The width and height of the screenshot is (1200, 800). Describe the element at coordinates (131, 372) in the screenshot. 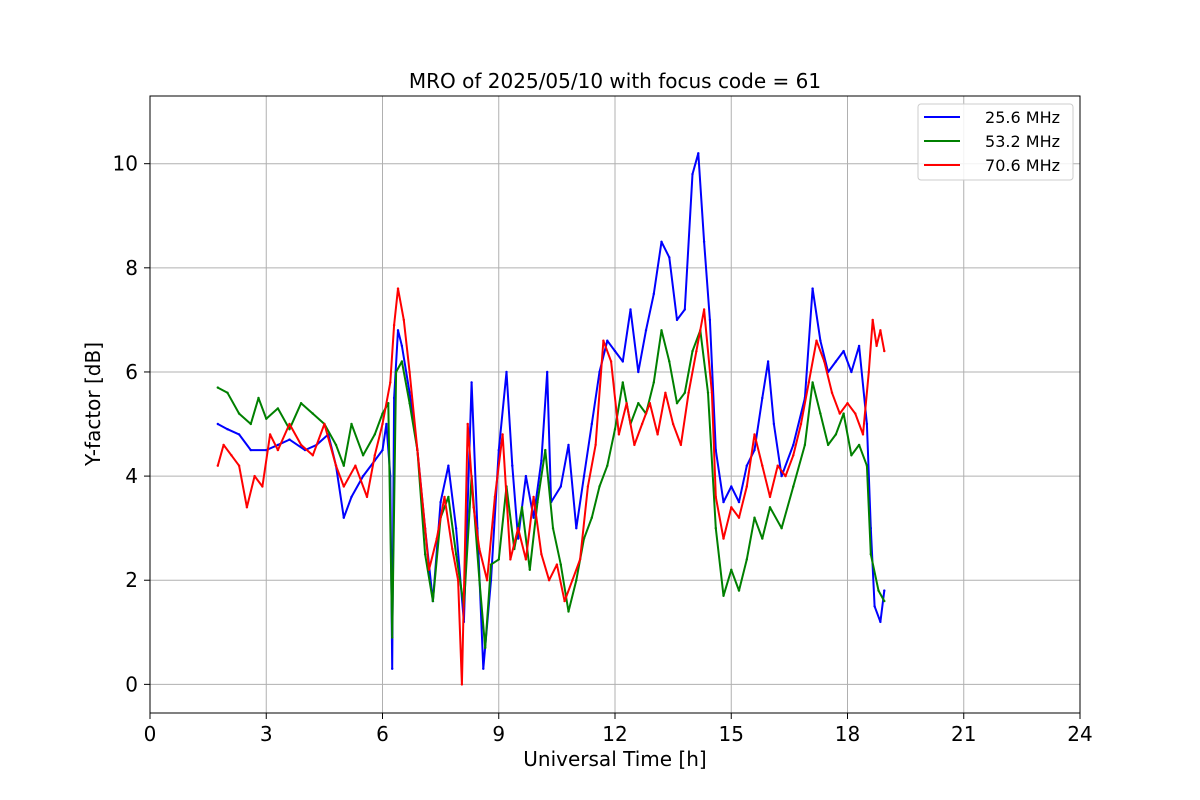

I see `y-tick-label: 6` at that location.